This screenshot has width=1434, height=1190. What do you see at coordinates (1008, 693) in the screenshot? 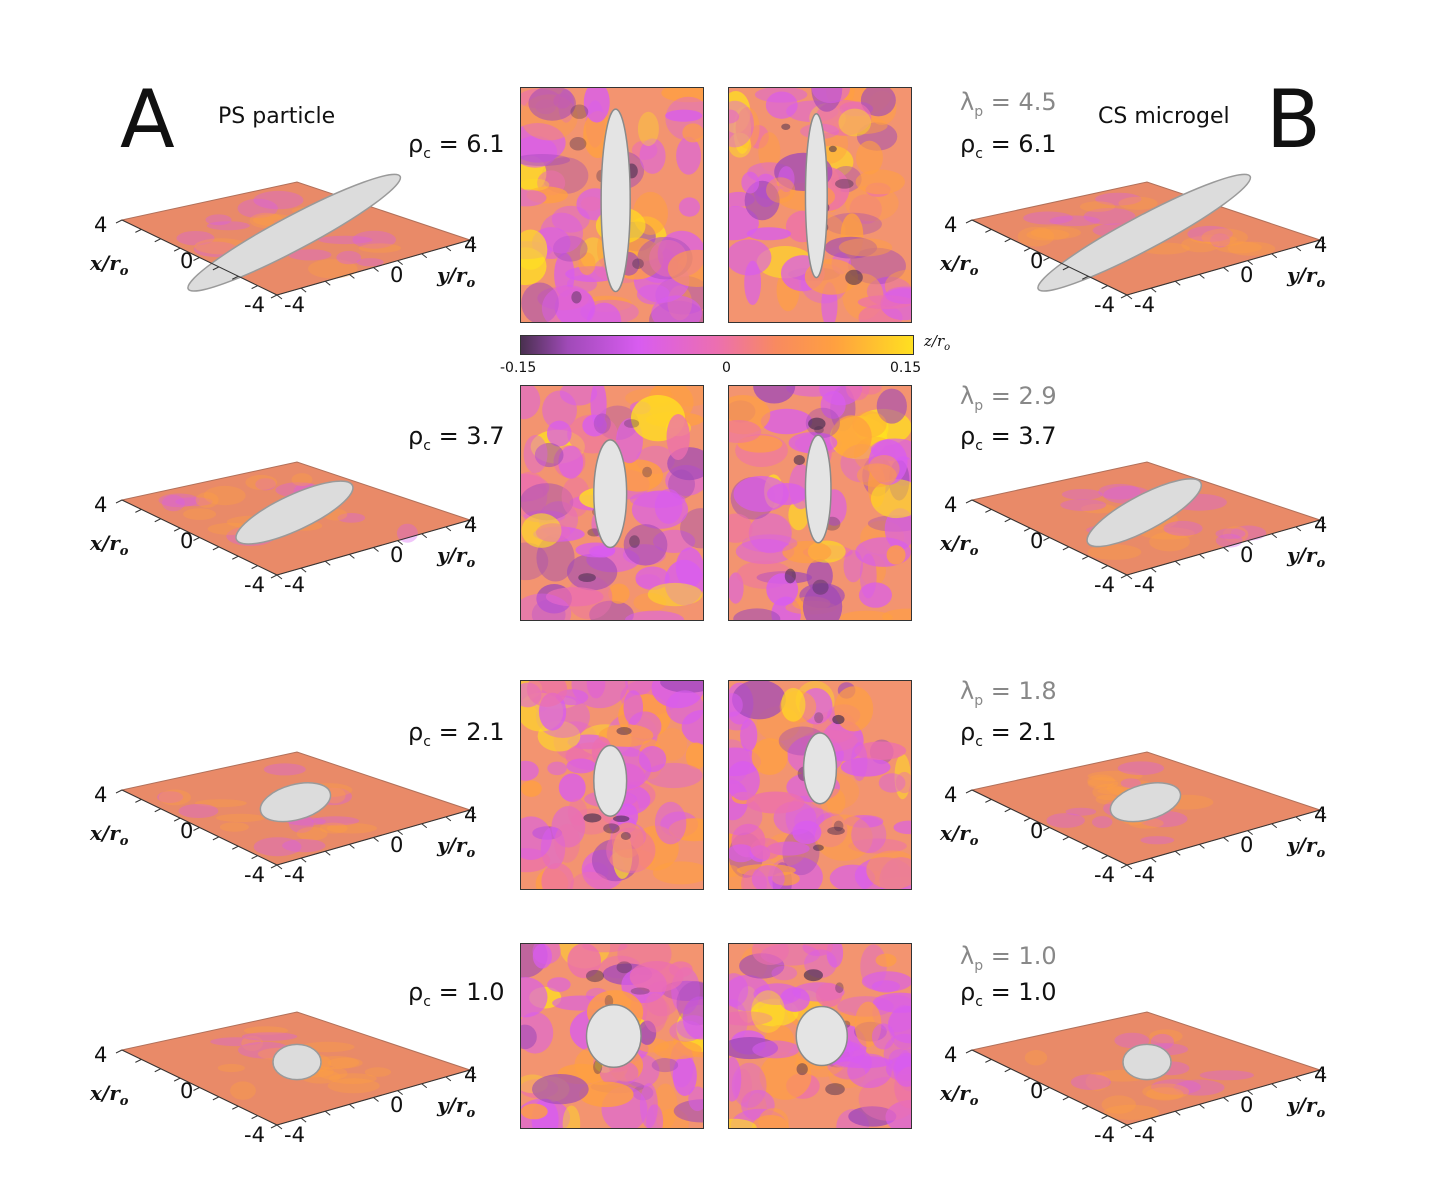
I see `lambda-p-label: λp = 1.8` at bounding box center [1008, 693].